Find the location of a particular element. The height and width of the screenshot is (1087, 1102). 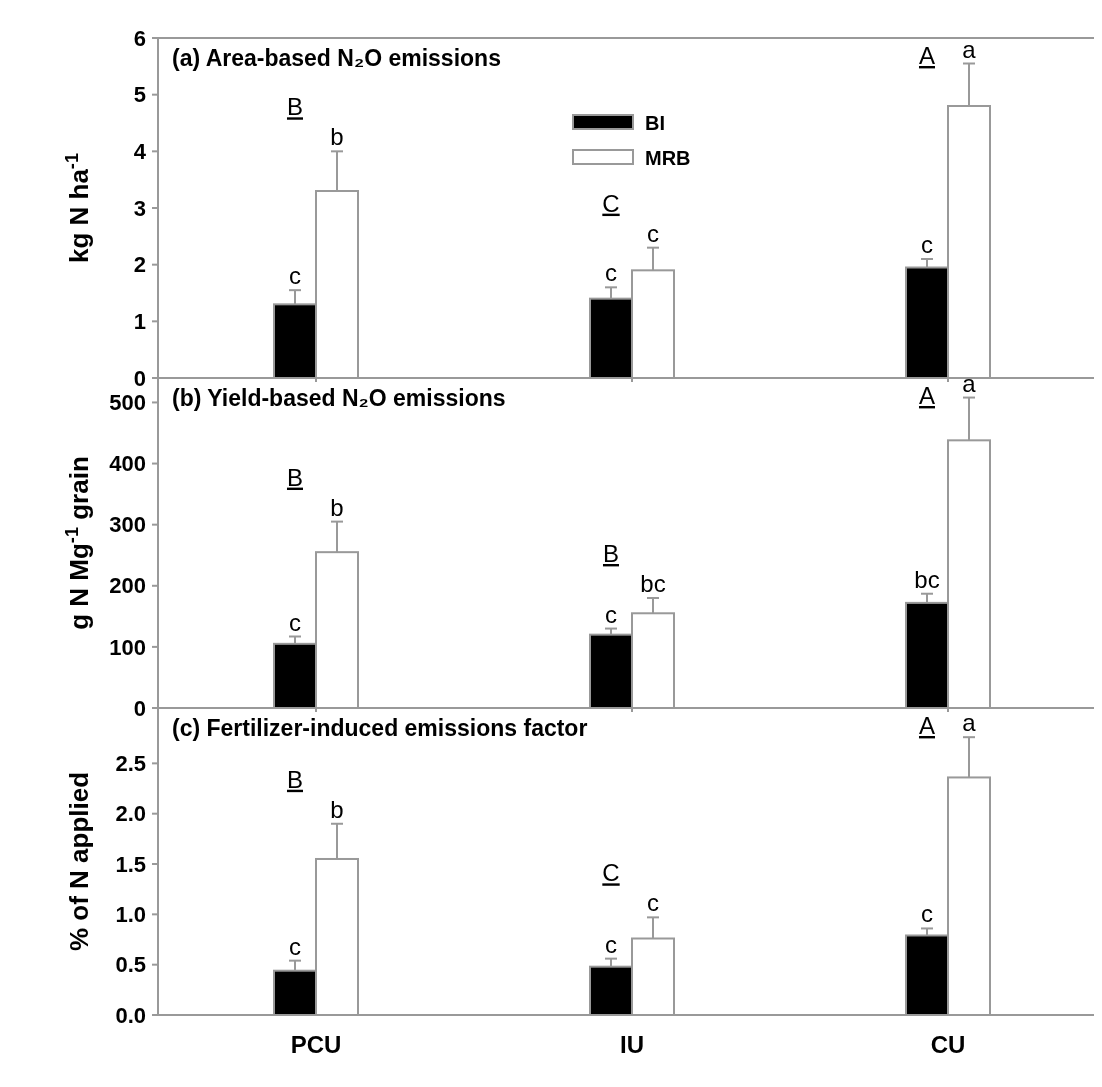

y-tick-label: 3 is located at coordinates (139, 208).